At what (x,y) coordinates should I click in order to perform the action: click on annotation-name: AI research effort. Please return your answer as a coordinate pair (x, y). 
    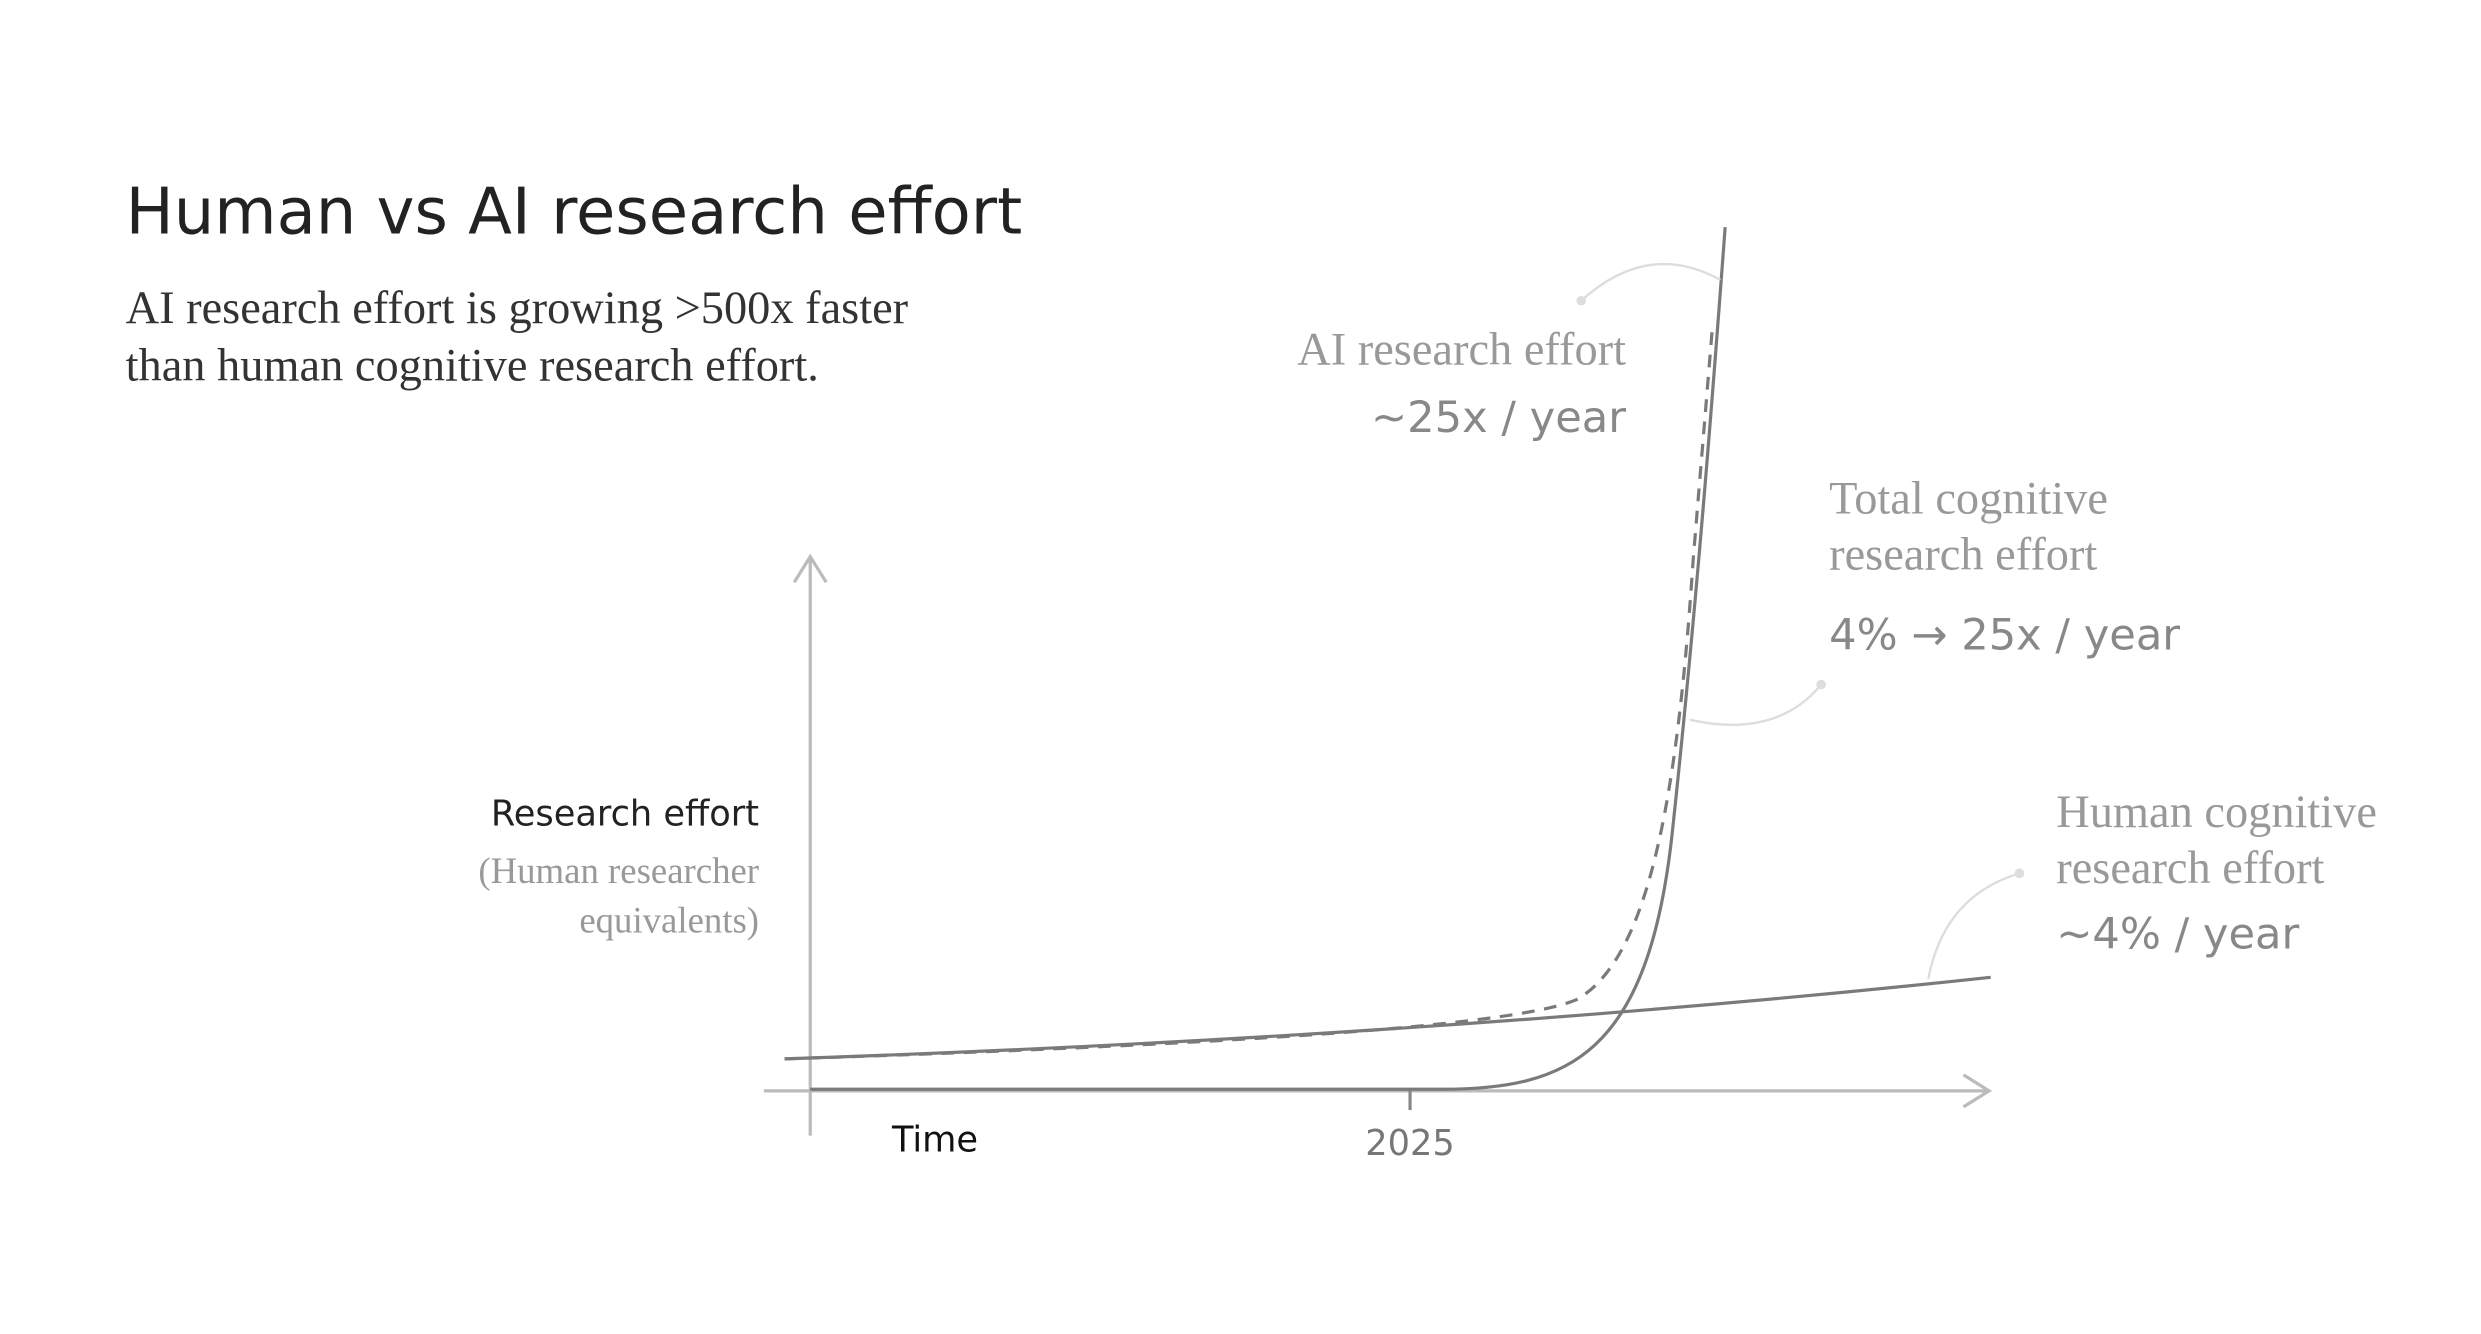
    Looking at the image, I should click on (1461, 350).